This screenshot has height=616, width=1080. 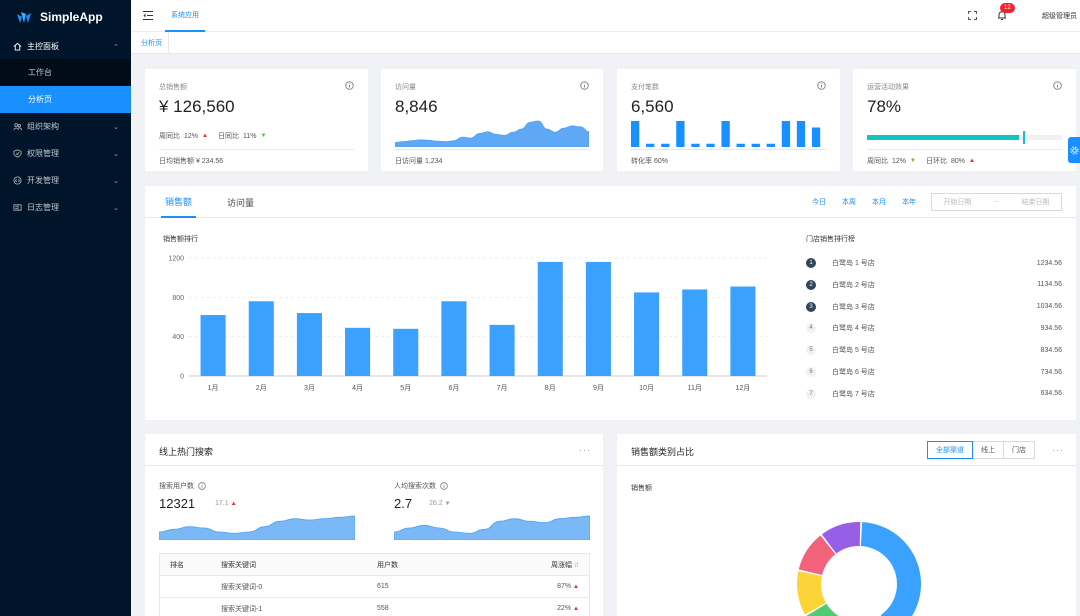 What do you see at coordinates (263, 136) in the screenshot?
I see `trend-down-icon: ▼` at bounding box center [263, 136].